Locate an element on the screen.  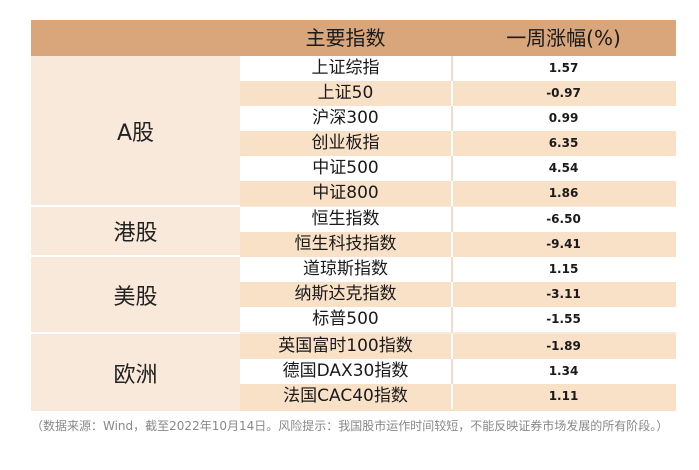
header-index-name: 主要指数 is located at coordinates (345, 38).